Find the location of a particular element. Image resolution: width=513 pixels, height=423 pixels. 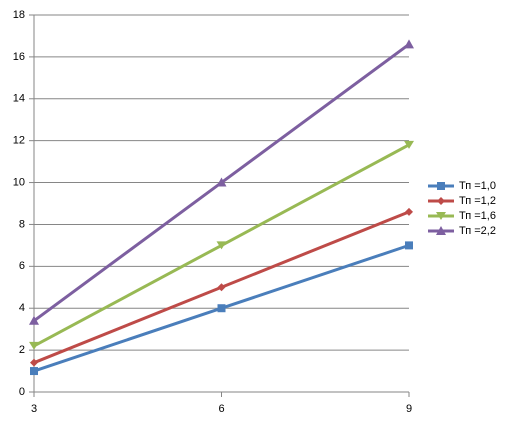

y-tick-label: 14 is located at coordinates (19, 99).